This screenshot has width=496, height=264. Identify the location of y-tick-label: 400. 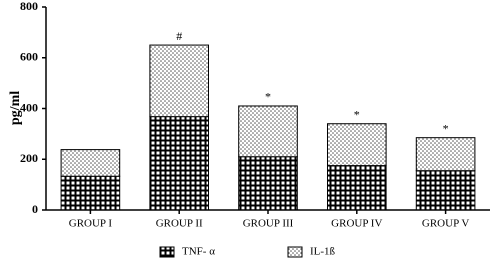
(29, 107).